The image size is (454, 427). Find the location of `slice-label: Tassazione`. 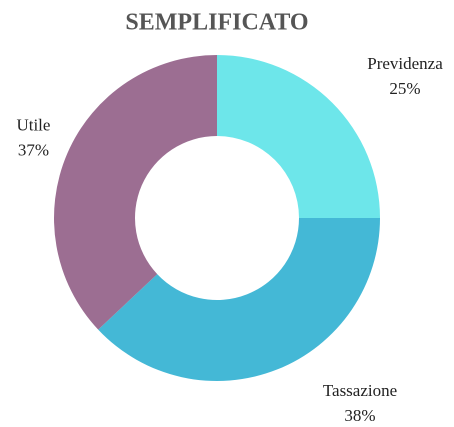

slice-label: Tassazione is located at coordinates (360, 390).